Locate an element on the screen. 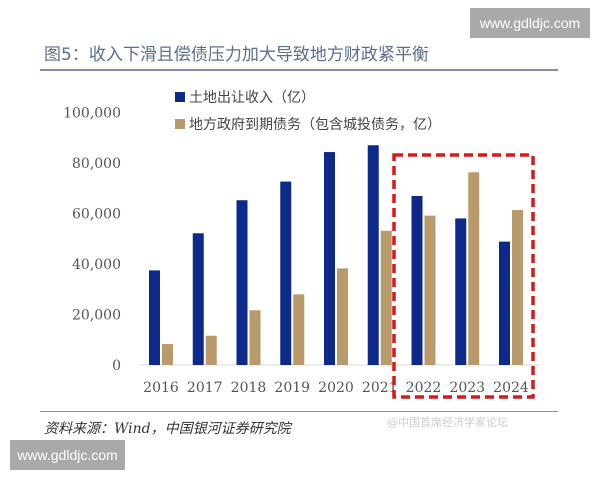 This screenshot has width=600, height=480. bar-debt-due-2021 is located at coordinates (386, 297).